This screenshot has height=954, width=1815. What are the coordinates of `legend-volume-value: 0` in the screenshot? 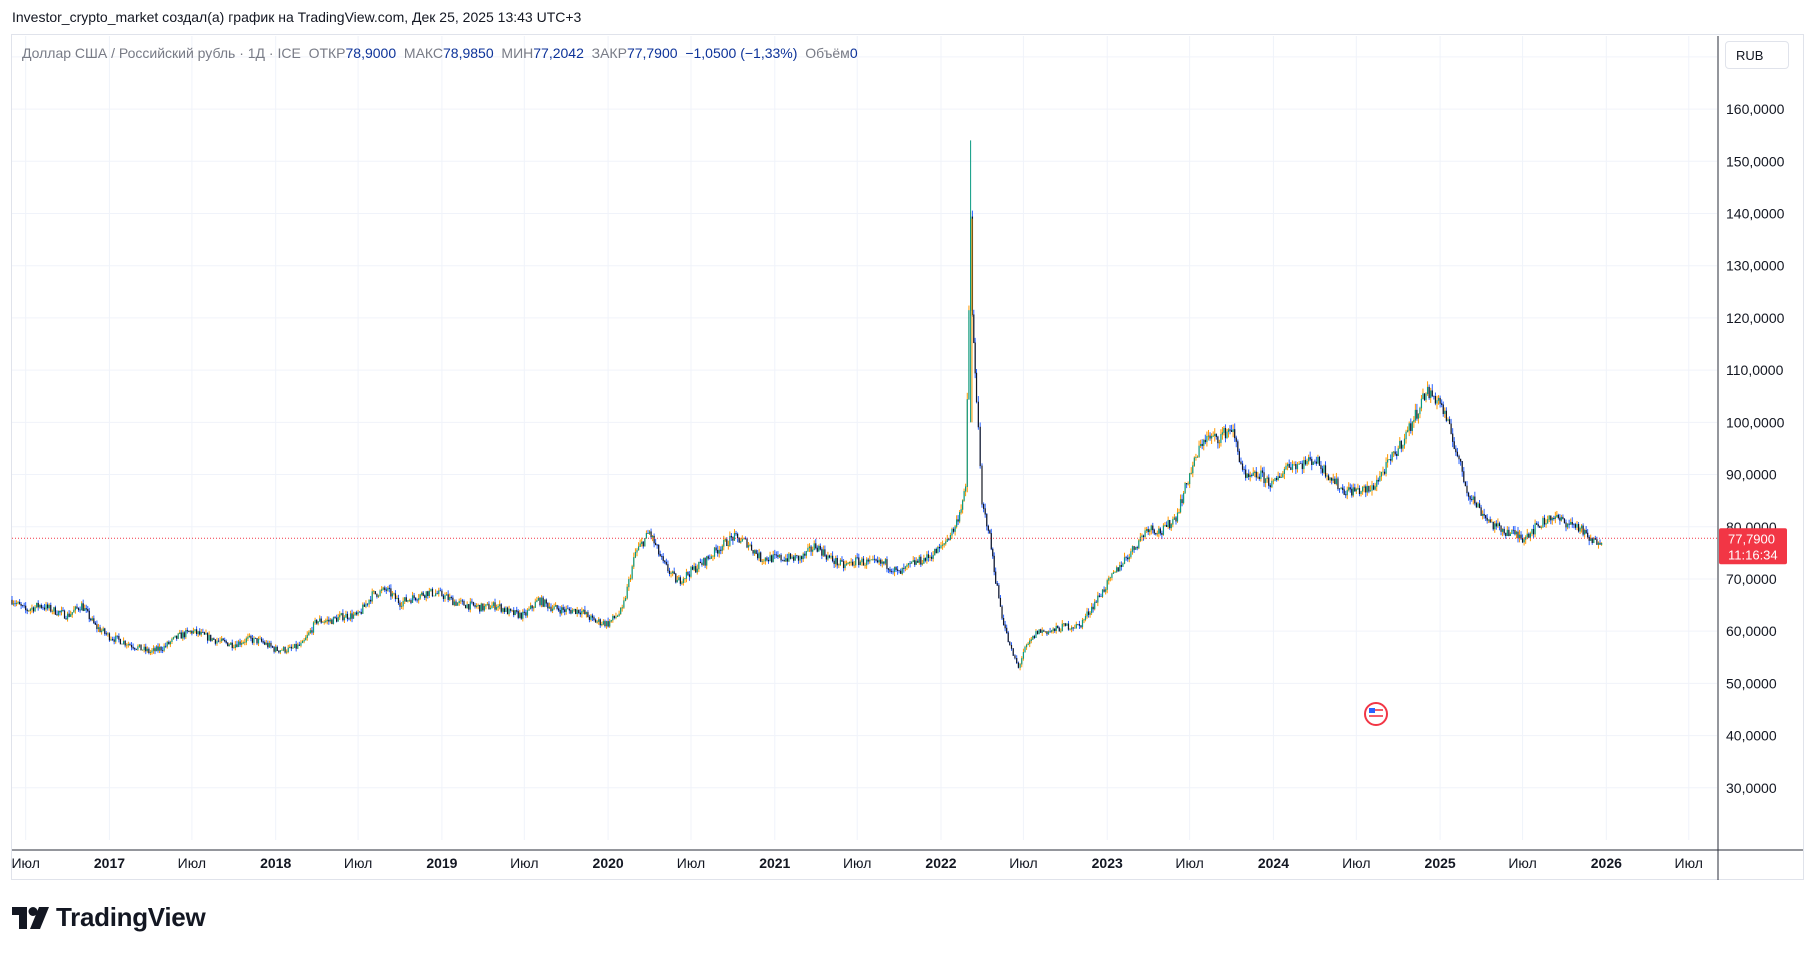 It's located at (853, 53).